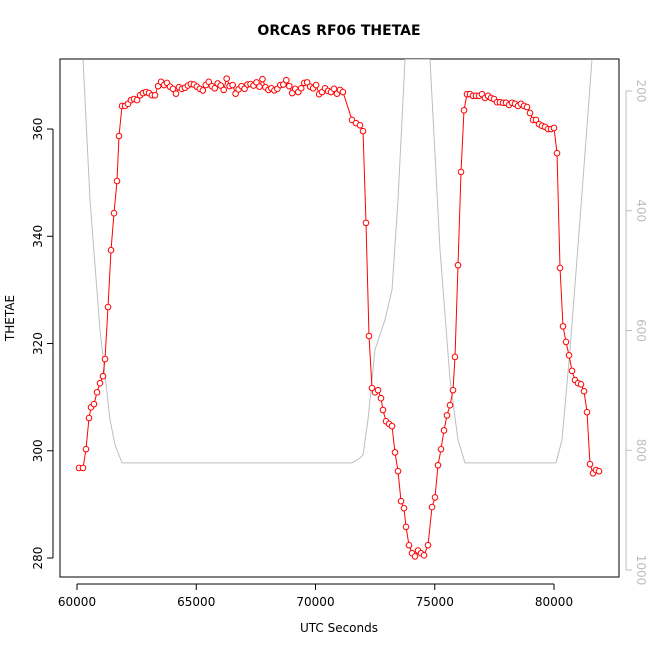  What do you see at coordinates (77, 602) in the screenshot?
I see `x-tick-label: 60000` at bounding box center [77, 602].